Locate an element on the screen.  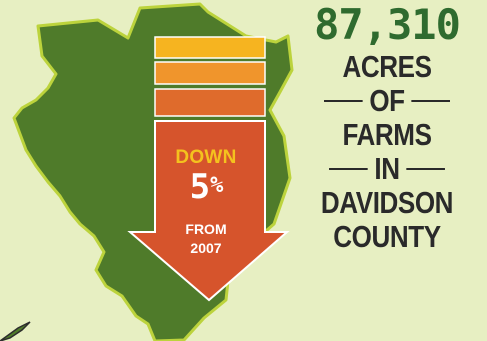
acres-number: 87,310 is located at coordinates (387, 24).